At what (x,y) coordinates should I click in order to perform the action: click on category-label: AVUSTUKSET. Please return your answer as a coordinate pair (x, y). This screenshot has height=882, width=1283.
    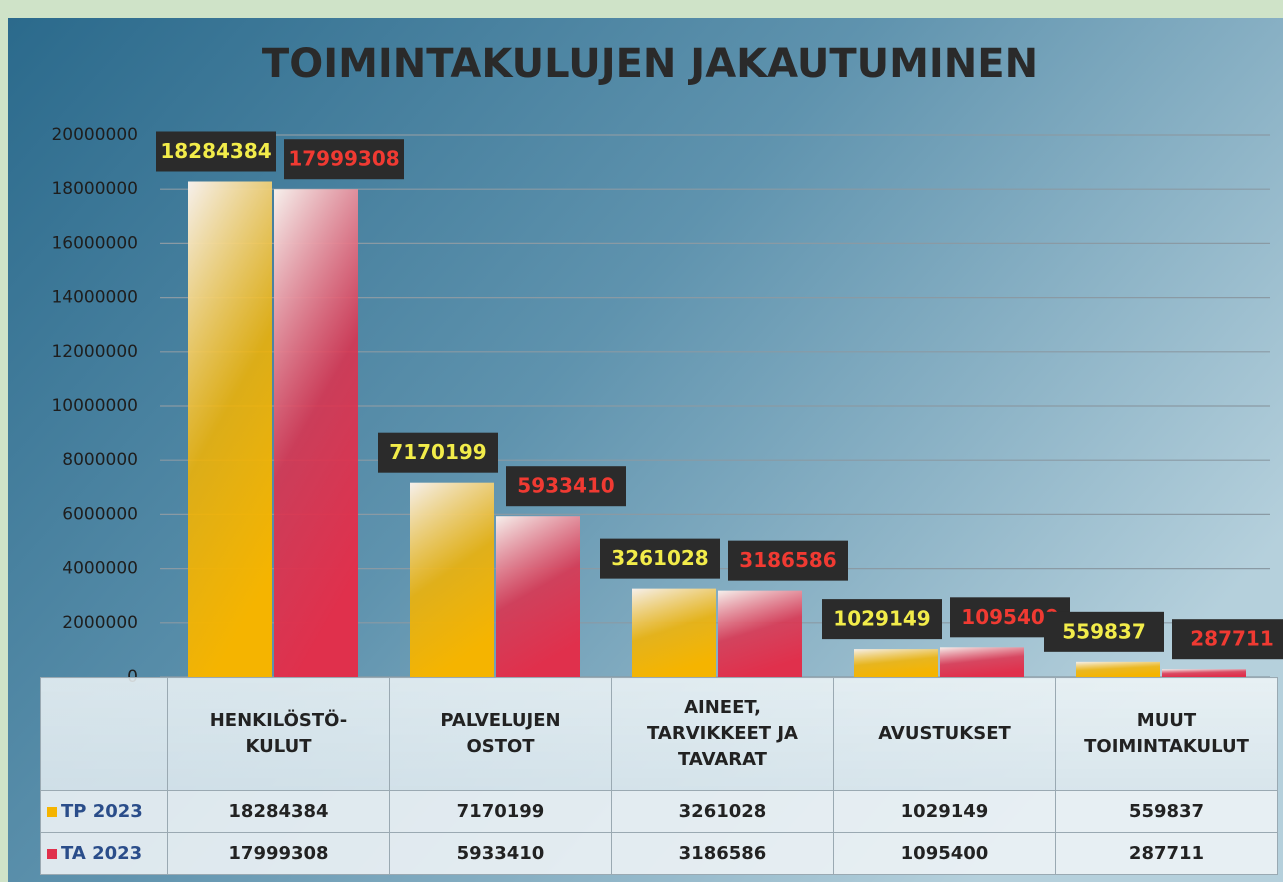
    Looking at the image, I should click on (944, 733).